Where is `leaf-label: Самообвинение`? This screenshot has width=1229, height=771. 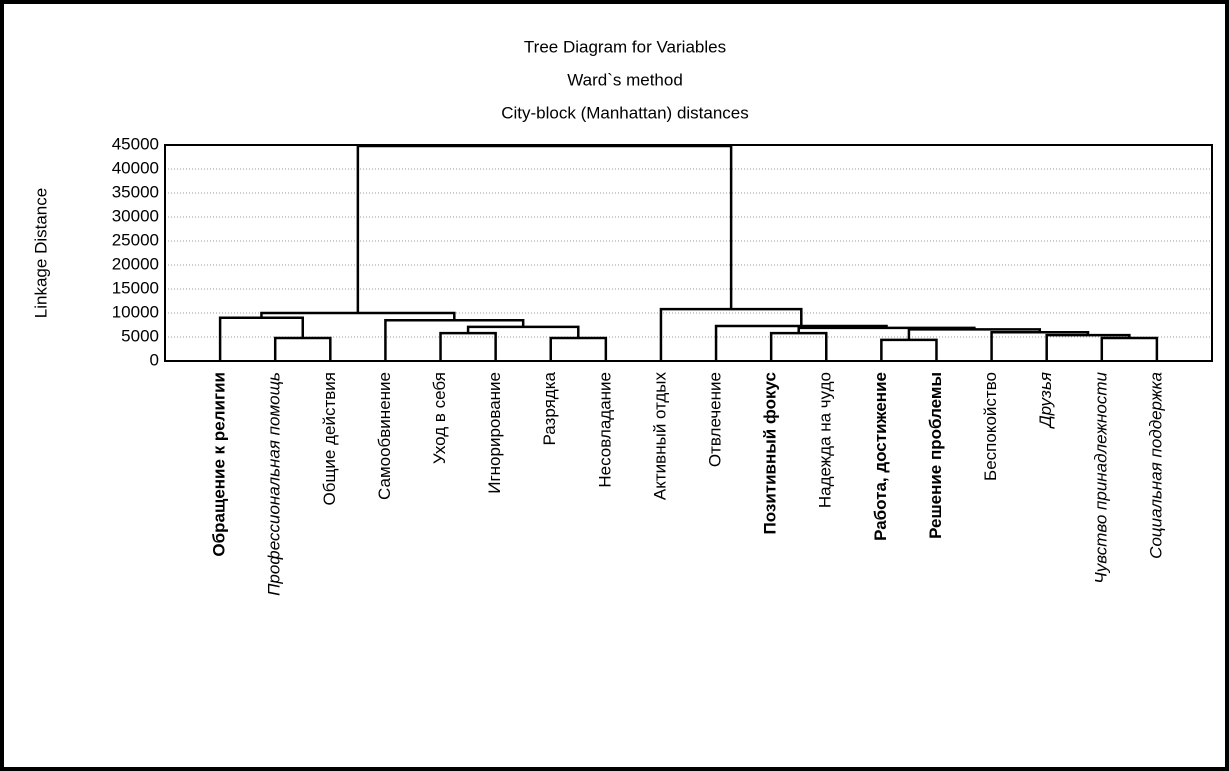
leaf-label: Самообвинение is located at coordinates (384, 436).